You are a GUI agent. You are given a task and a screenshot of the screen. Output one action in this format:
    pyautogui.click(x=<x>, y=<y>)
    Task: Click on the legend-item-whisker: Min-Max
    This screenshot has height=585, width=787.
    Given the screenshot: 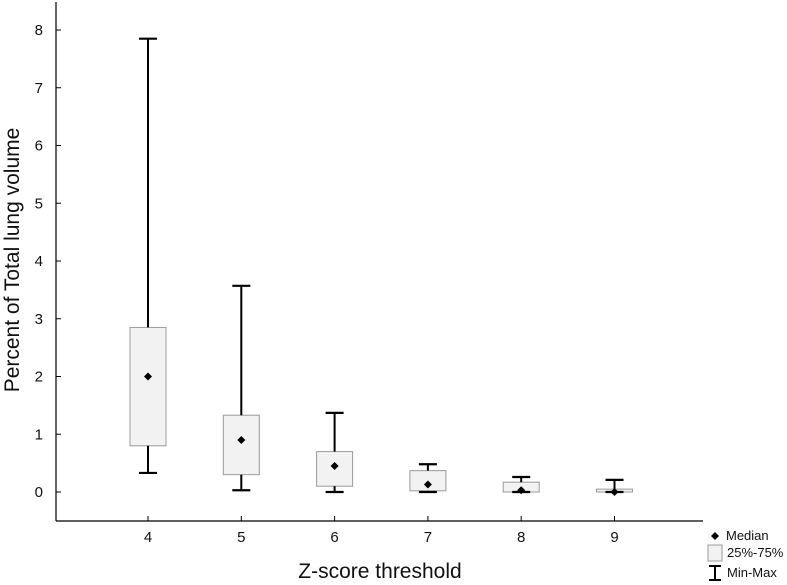 What is the action you would take?
    pyautogui.click(x=743, y=573)
    